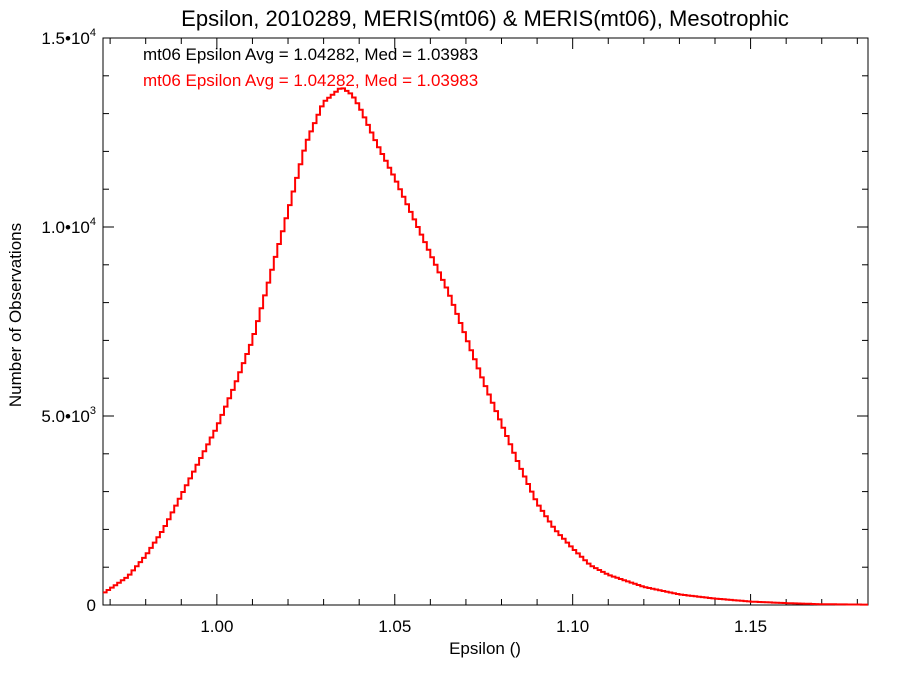 This screenshot has height=675, width=900. I want to click on y-tick-label-mantissa: 1.5•10, so click(65, 38).